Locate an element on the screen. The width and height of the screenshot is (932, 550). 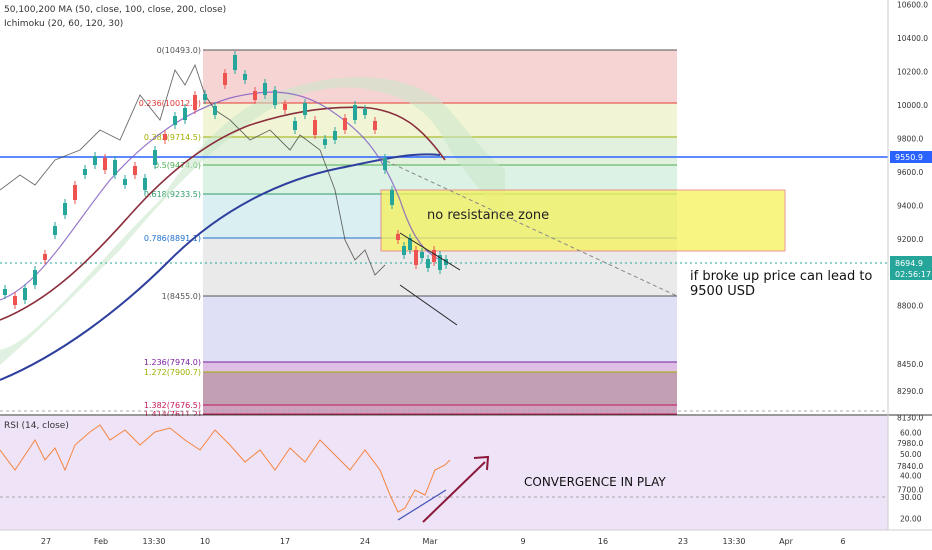
breakout-note-line2: 9500 USD is located at coordinates (722, 291).